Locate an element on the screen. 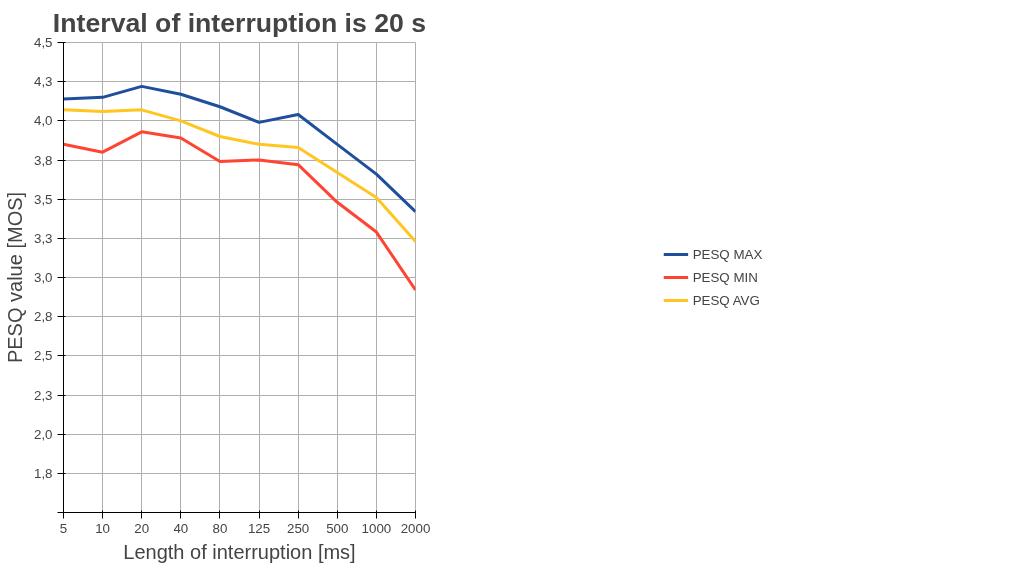 This screenshot has width=1020, height=573. x-tick-label: 20 is located at coordinates (142, 528).